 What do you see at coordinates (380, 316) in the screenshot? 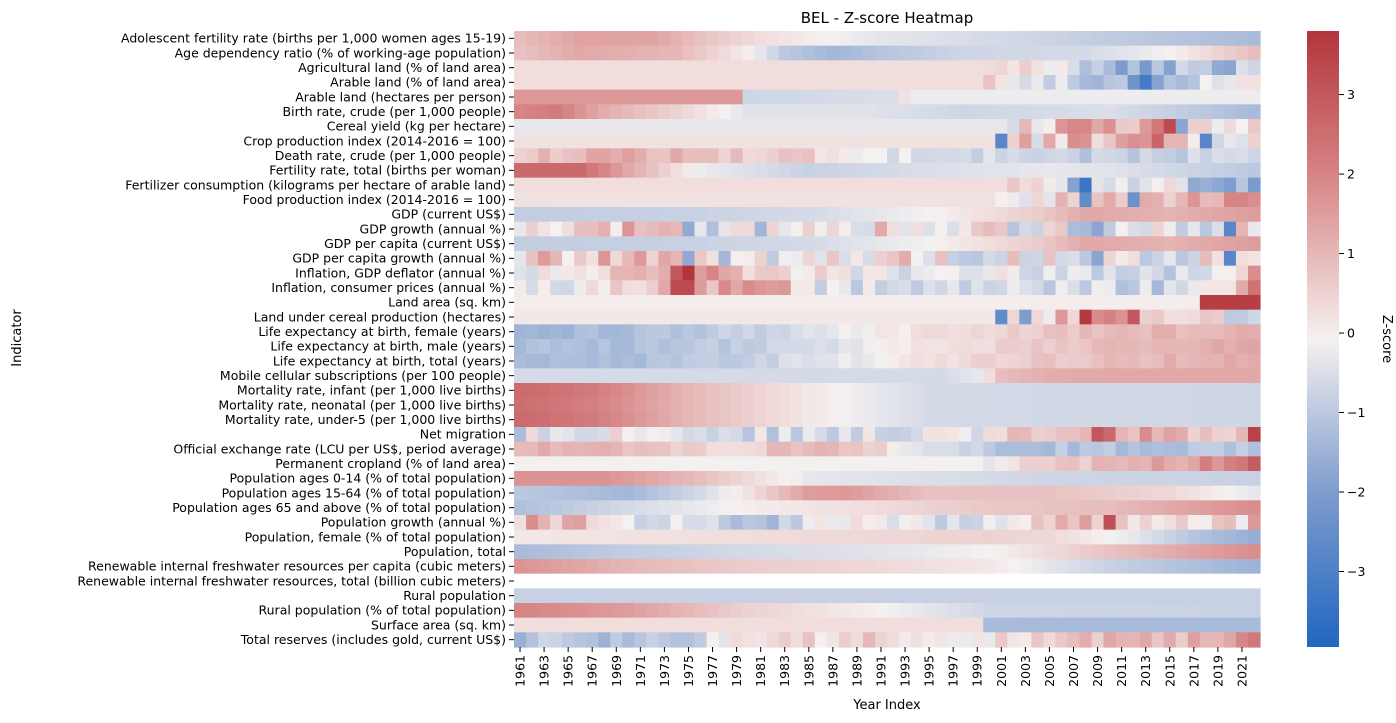
I see `indicator-label: Land under cereal production (hectares)` at bounding box center [380, 316].